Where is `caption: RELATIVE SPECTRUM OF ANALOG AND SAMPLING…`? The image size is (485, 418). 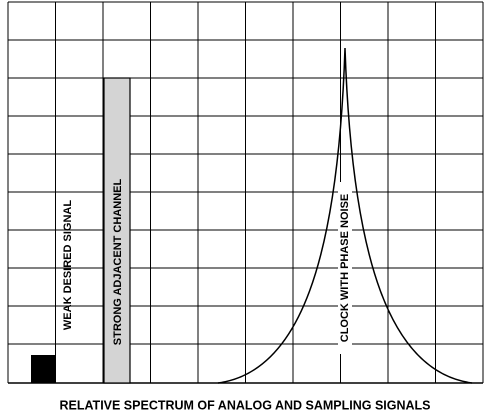
caption: RELATIVE SPECTRUM OF ANALOG AND SAMPLING… is located at coordinates (244, 405).